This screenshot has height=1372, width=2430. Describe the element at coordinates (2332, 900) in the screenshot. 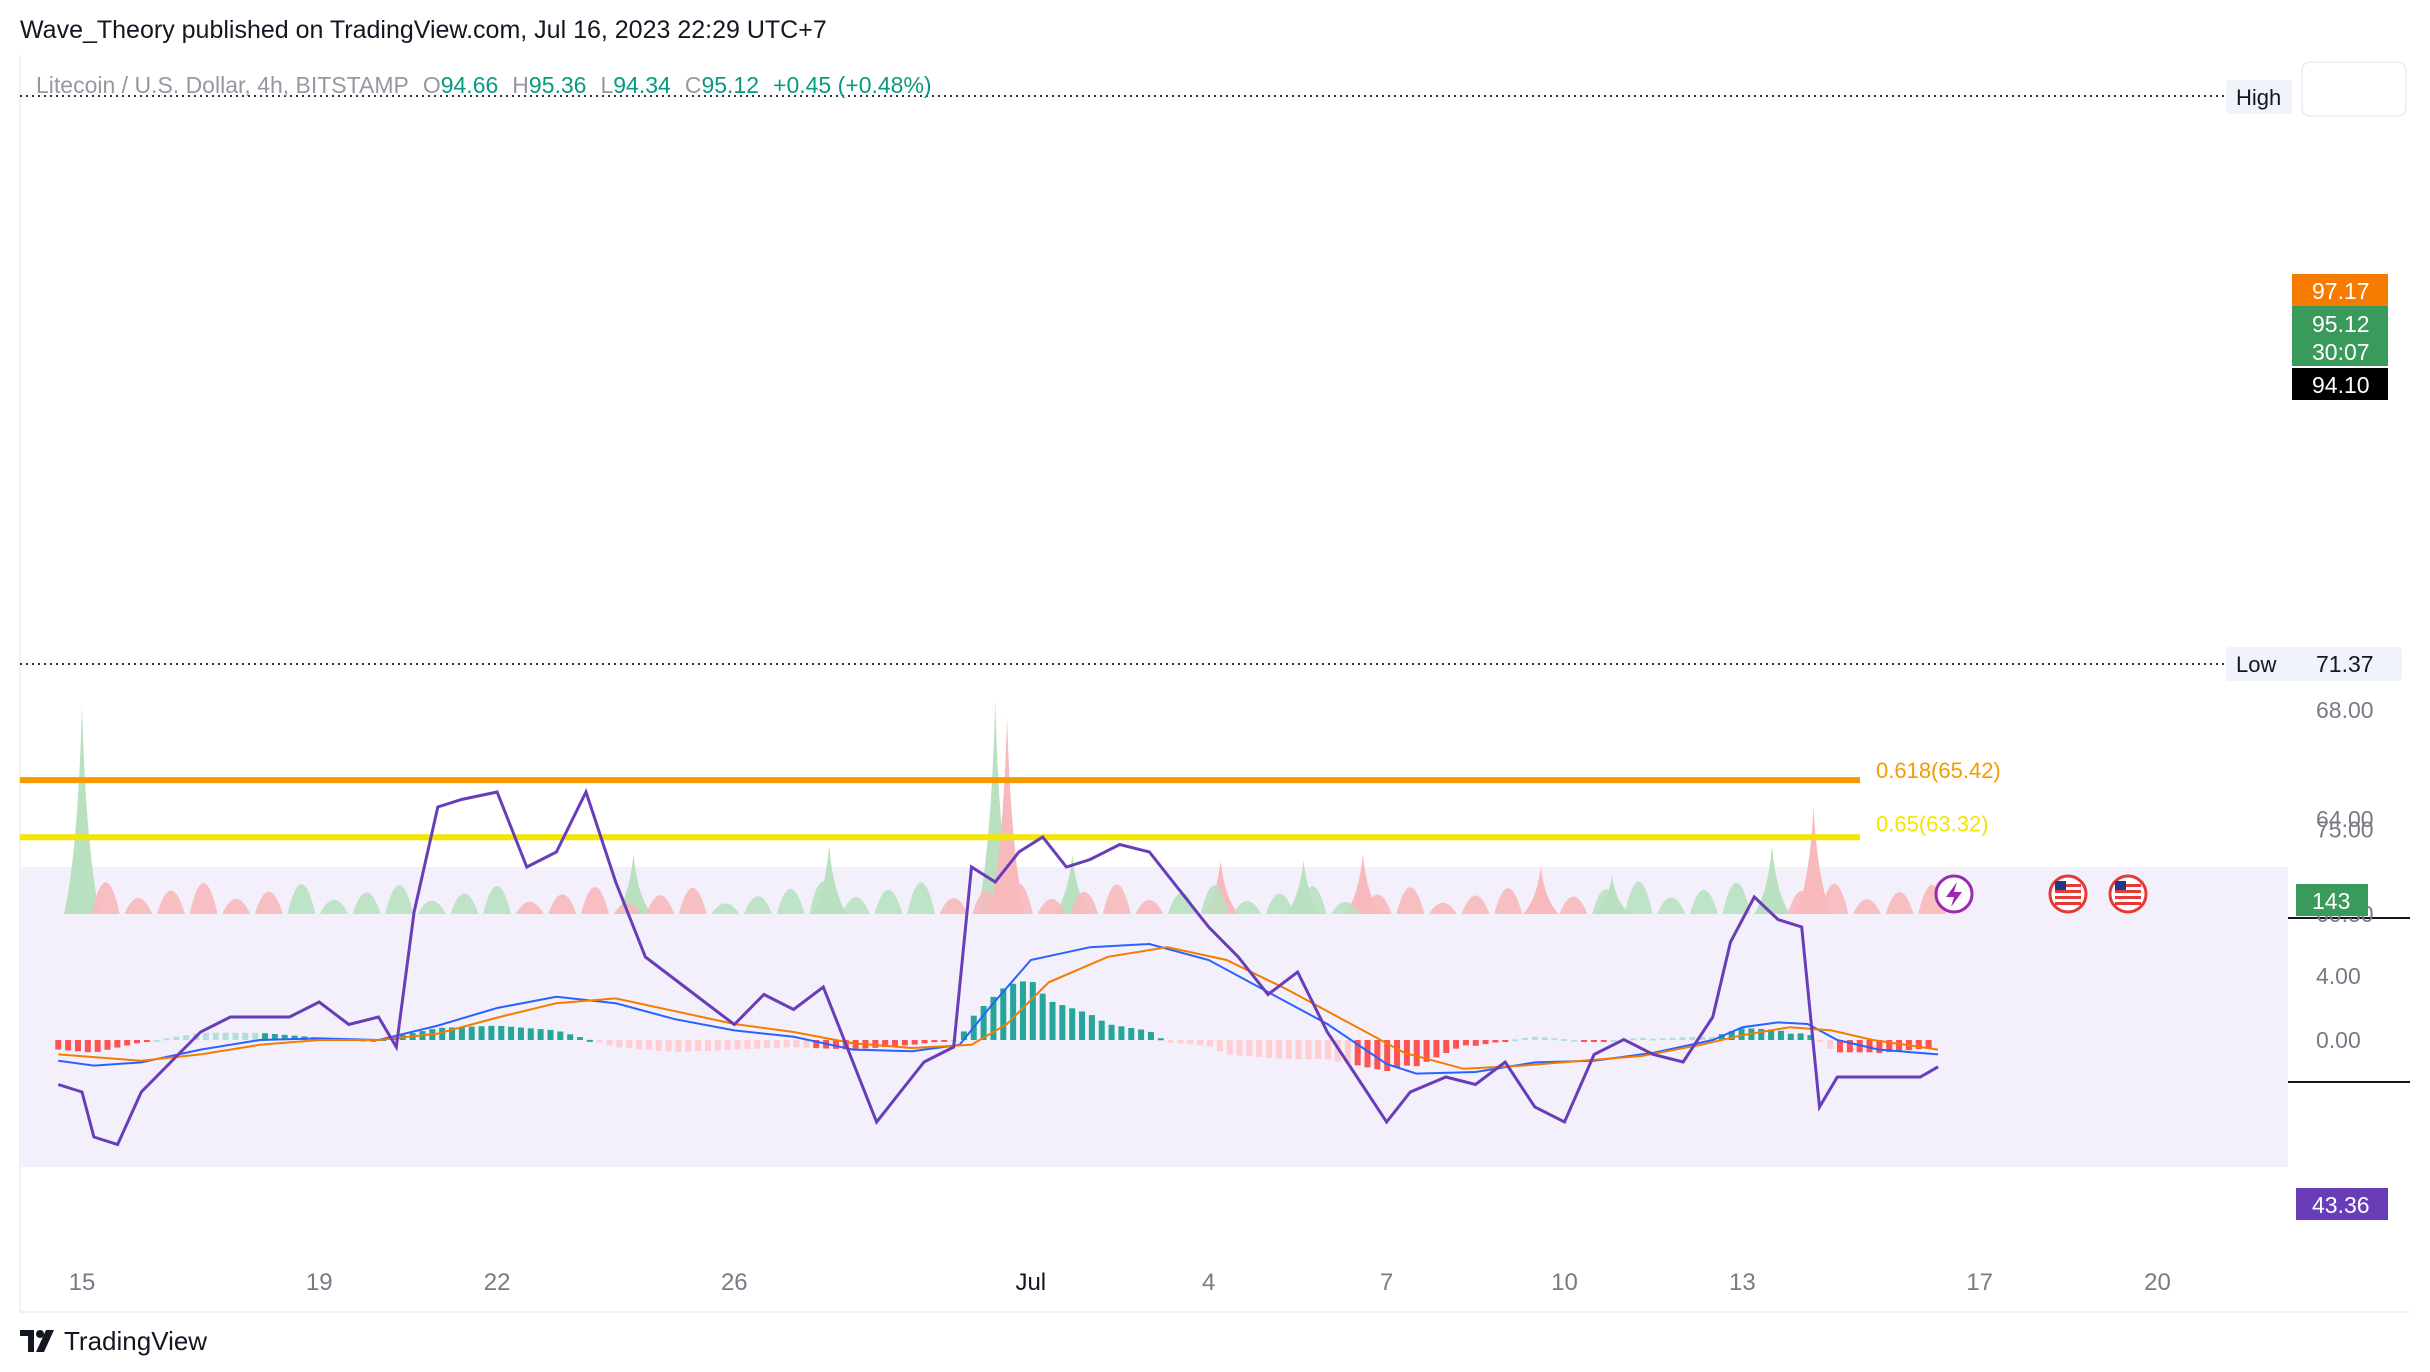

I see `tag-volume` at that location.